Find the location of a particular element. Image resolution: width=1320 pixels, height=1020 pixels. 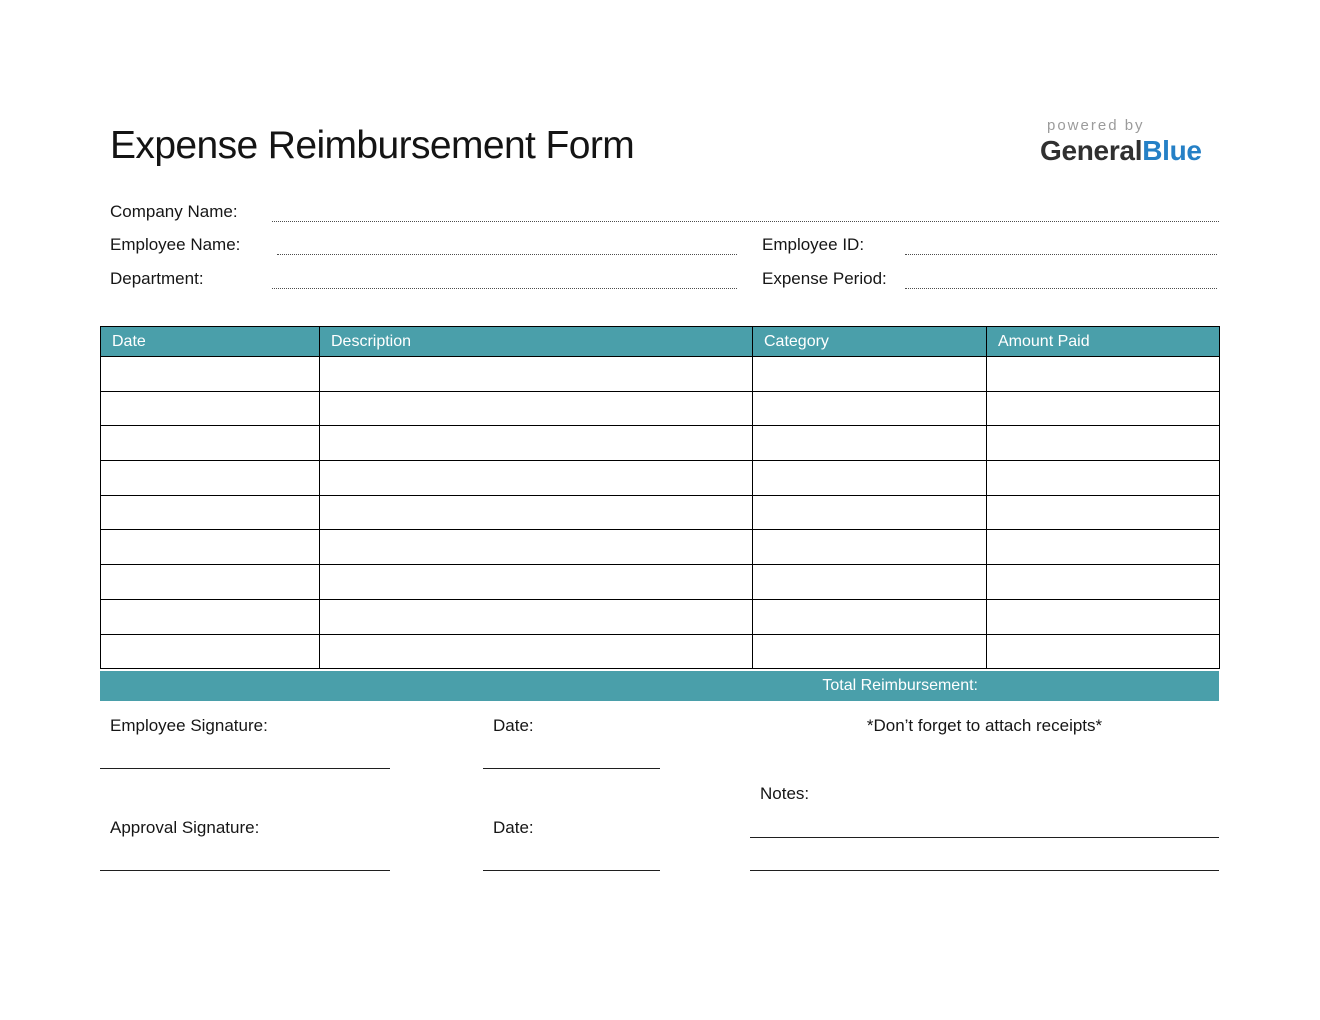

table-header-row: Date Description Category Amount Paid is located at coordinates (660, 341).